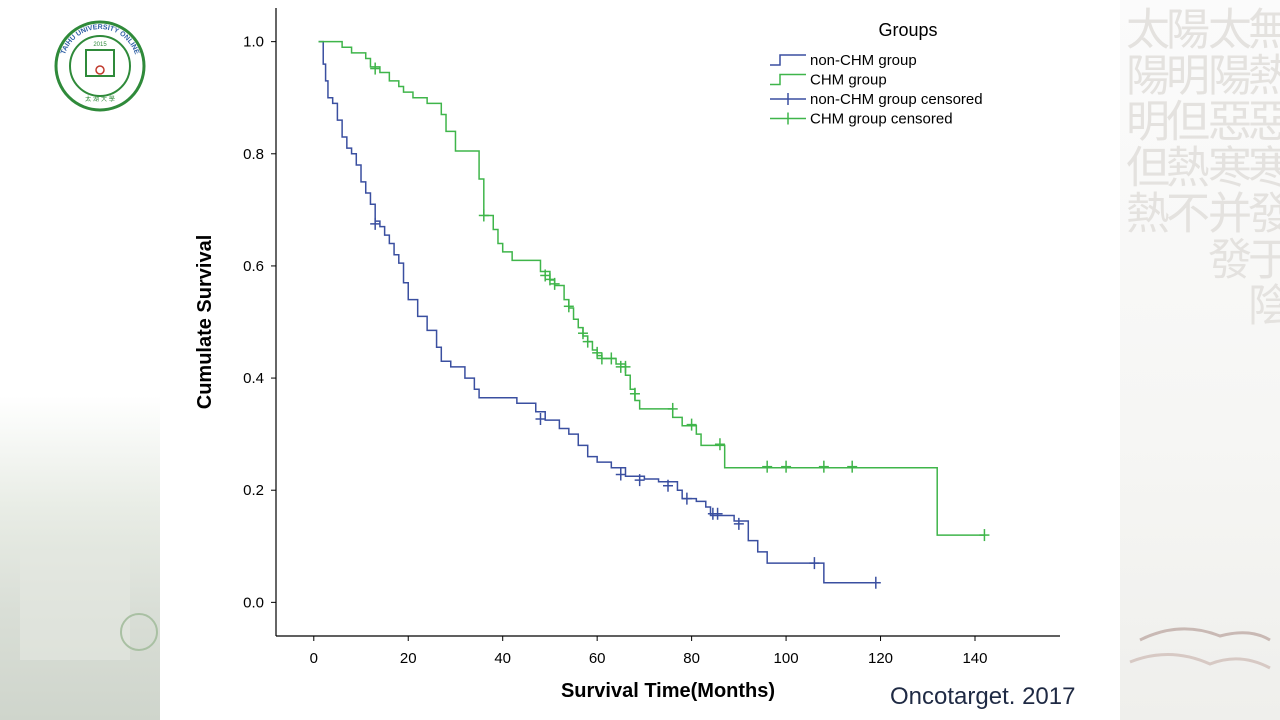  Describe the element at coordinates (75, 605) in the screenshot. I see `faded-building-image` at that location.